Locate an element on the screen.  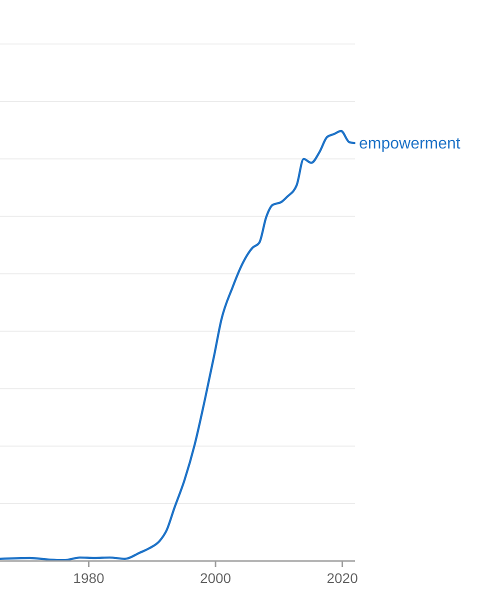
series-label: empowerment is located at coordinates (410, 144).